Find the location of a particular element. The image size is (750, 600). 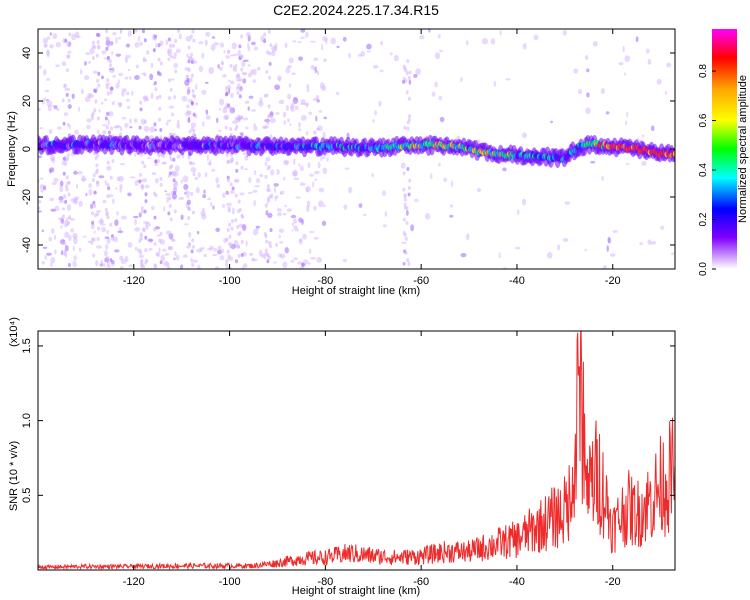

x-tick-label: -60 is located at coordinates (421, 582).